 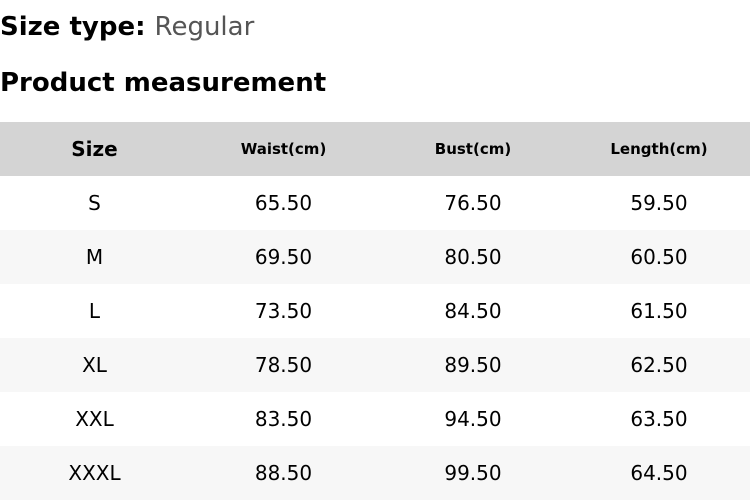 What do you see at coordinates (283, 473) in the screenshot?
I see `table-cell: 88.50` at bounding box center [283, 473].